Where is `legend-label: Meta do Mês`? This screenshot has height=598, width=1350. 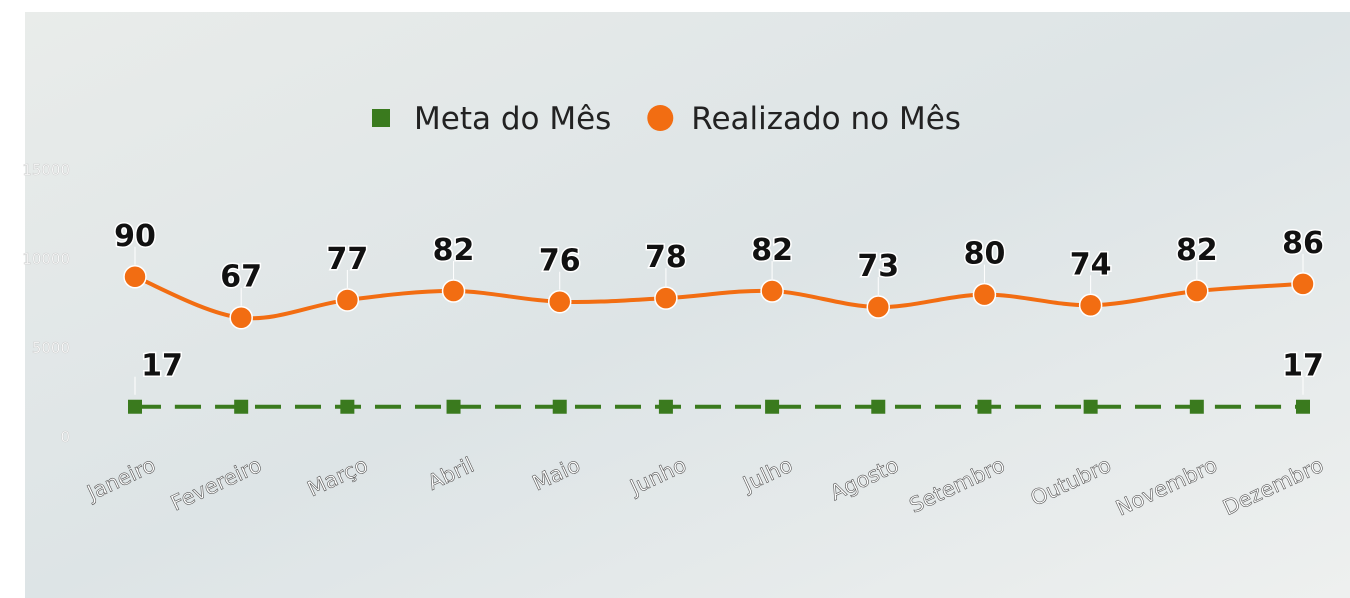 legend-label: Meta do Mês is located at coordinates (512, 119).